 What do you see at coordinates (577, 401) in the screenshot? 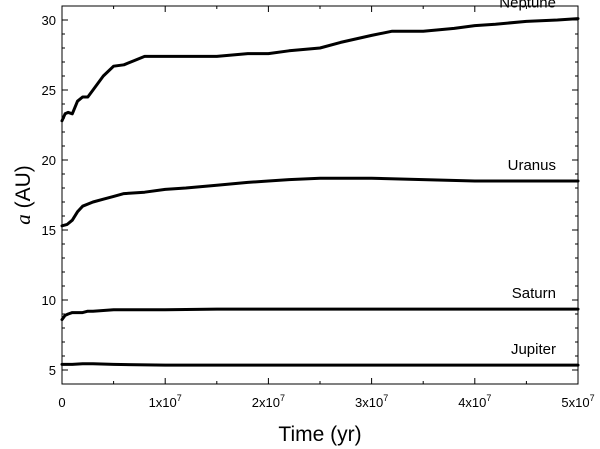
I see `x-tick-label: 5x10⁷` at bounding box center [577, 401].